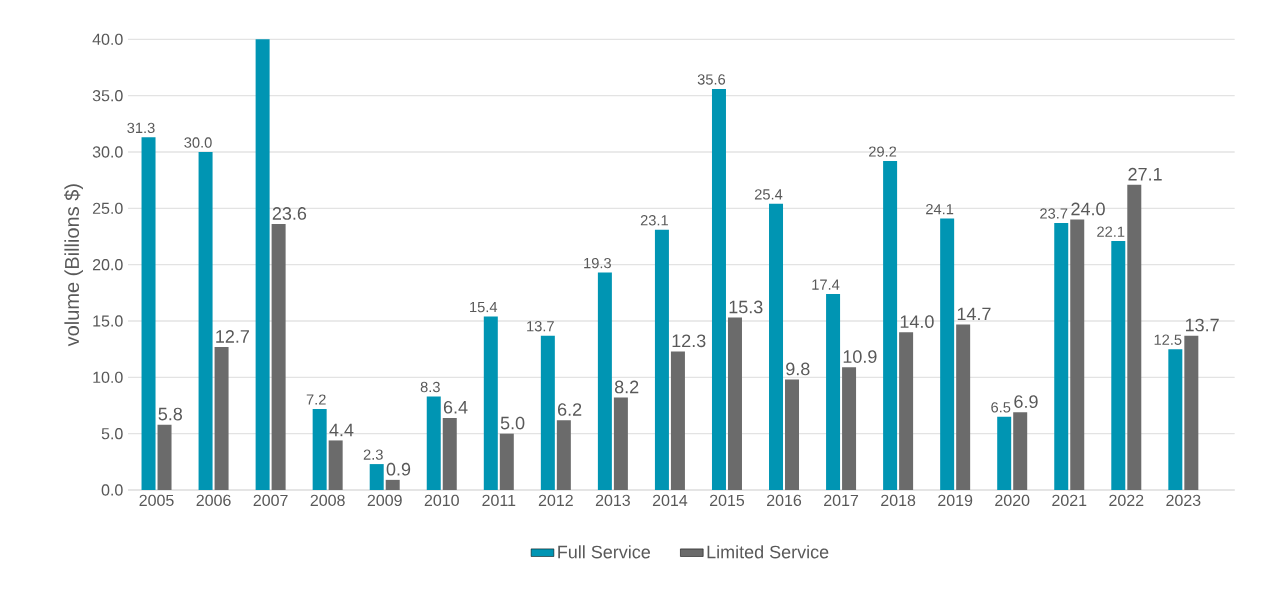 Image resolution: width=1271 pixels, height=594 pixels. Describe the element at coordinates (270, 500) in the screenshot. I see `x-tick-label: 2007` at that location.